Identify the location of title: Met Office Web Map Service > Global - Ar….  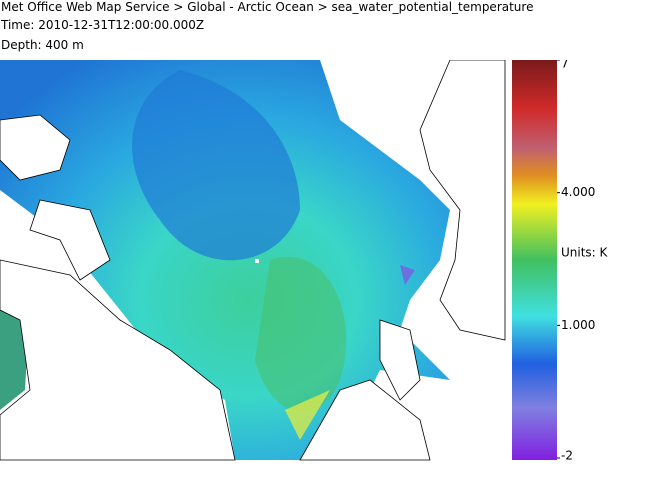
(267, 7).